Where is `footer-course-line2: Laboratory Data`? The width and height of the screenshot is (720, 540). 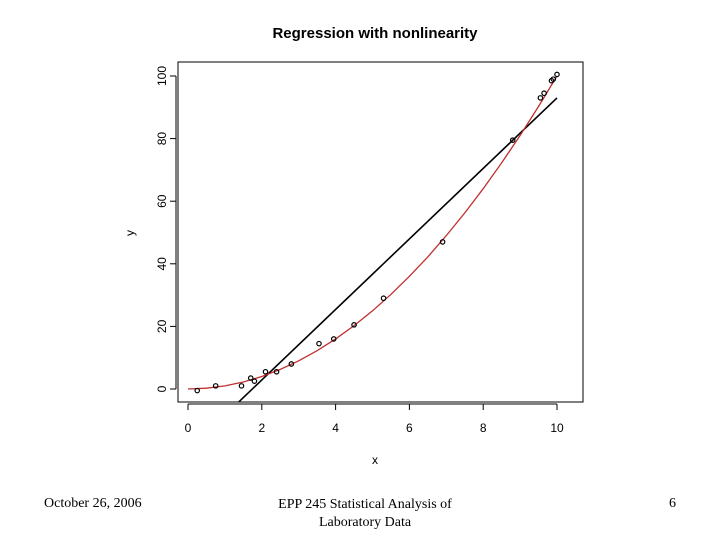
footer-course-line2: Laboratory Data is located at coordinates (365, 522).